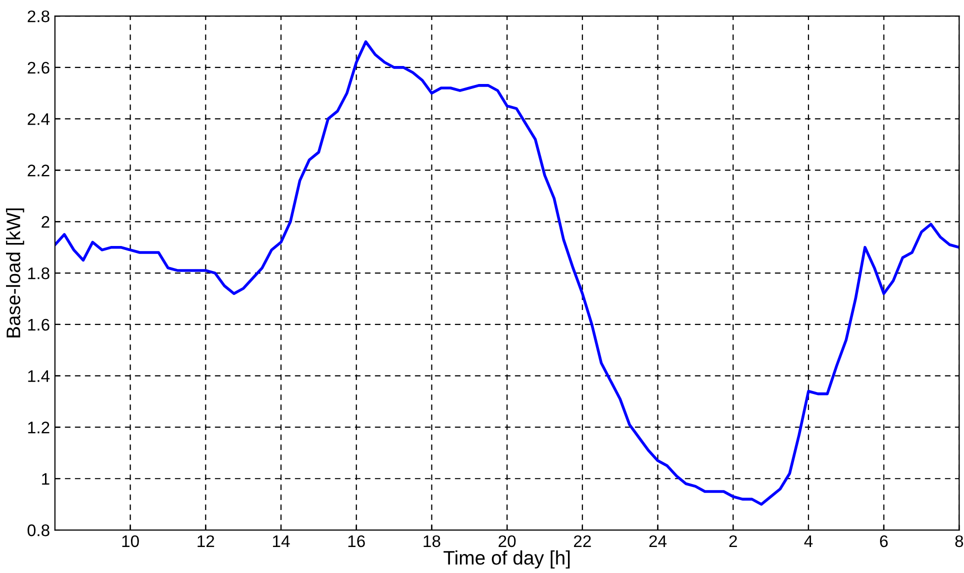 Image resolution: width=964 pixels, height=573 pixels. I want to click on y-tick-label: 1, so click(46, 479).